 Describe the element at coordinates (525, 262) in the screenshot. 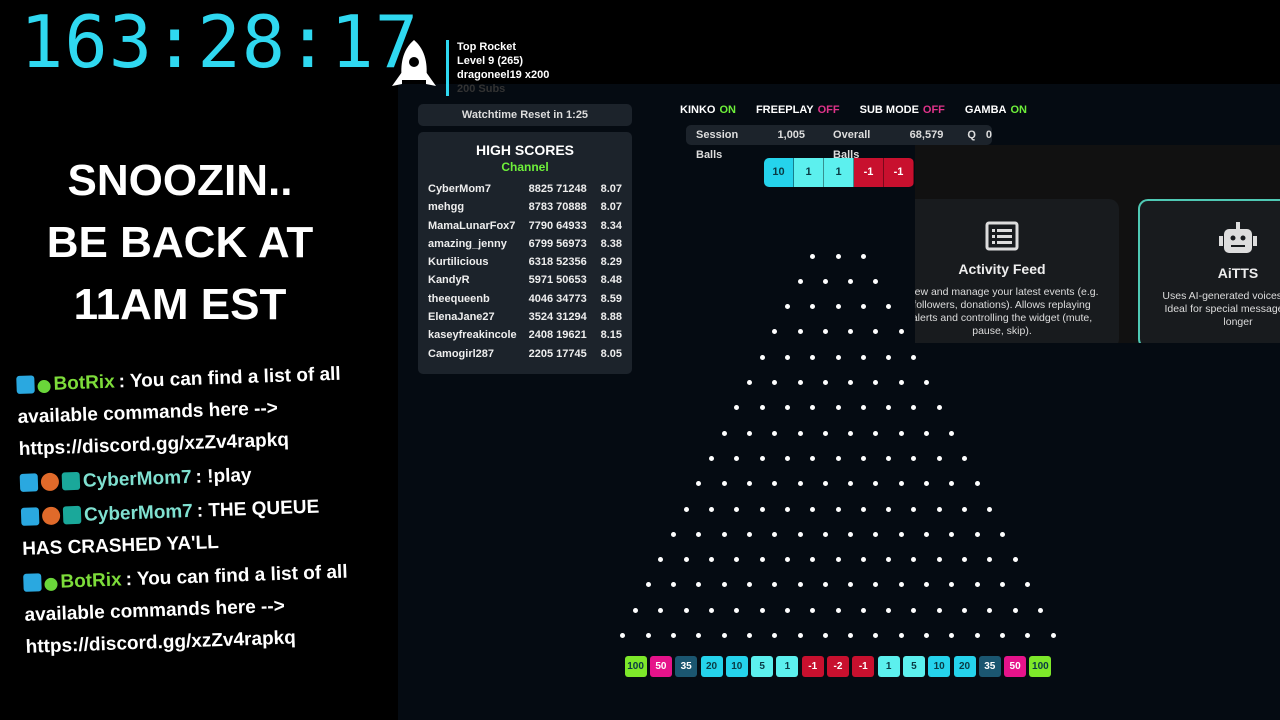

I see `high-score-row: Kurtilicious 6318 52356 8.29` at that location.